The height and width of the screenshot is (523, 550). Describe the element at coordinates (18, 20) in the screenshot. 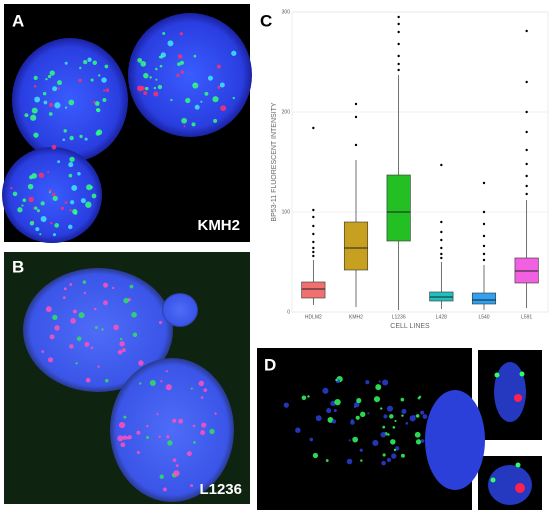

I see `panel-letter: A` at that location.